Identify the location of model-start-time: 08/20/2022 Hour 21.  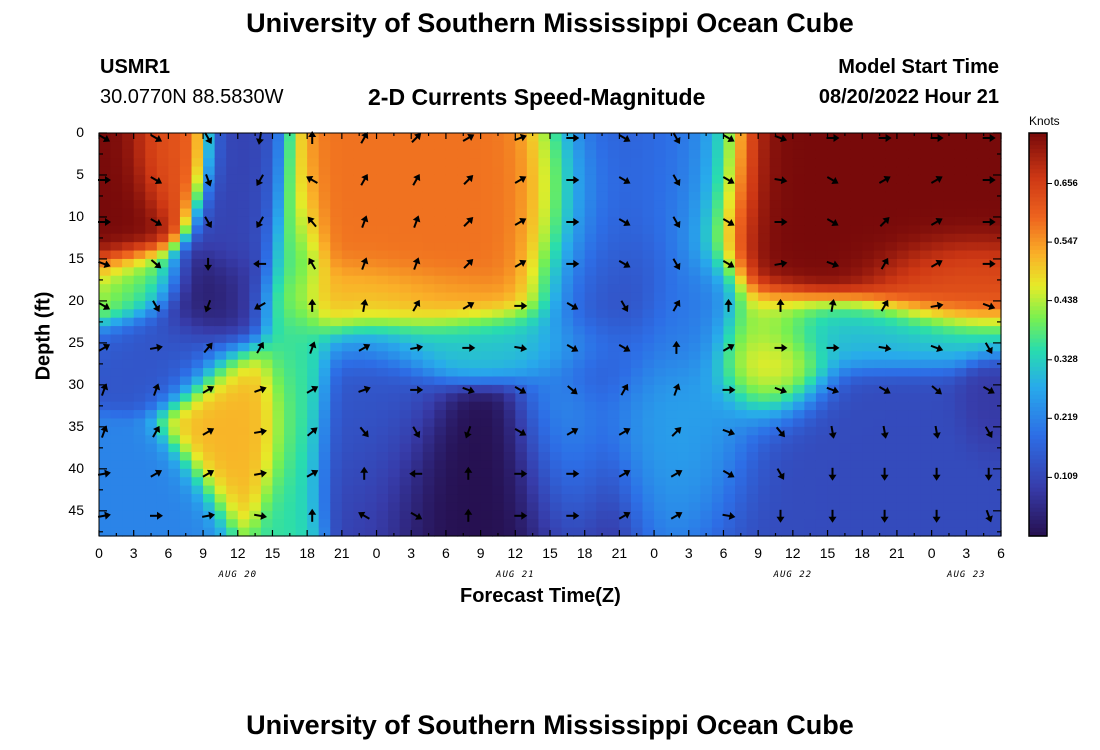
(908, 97).